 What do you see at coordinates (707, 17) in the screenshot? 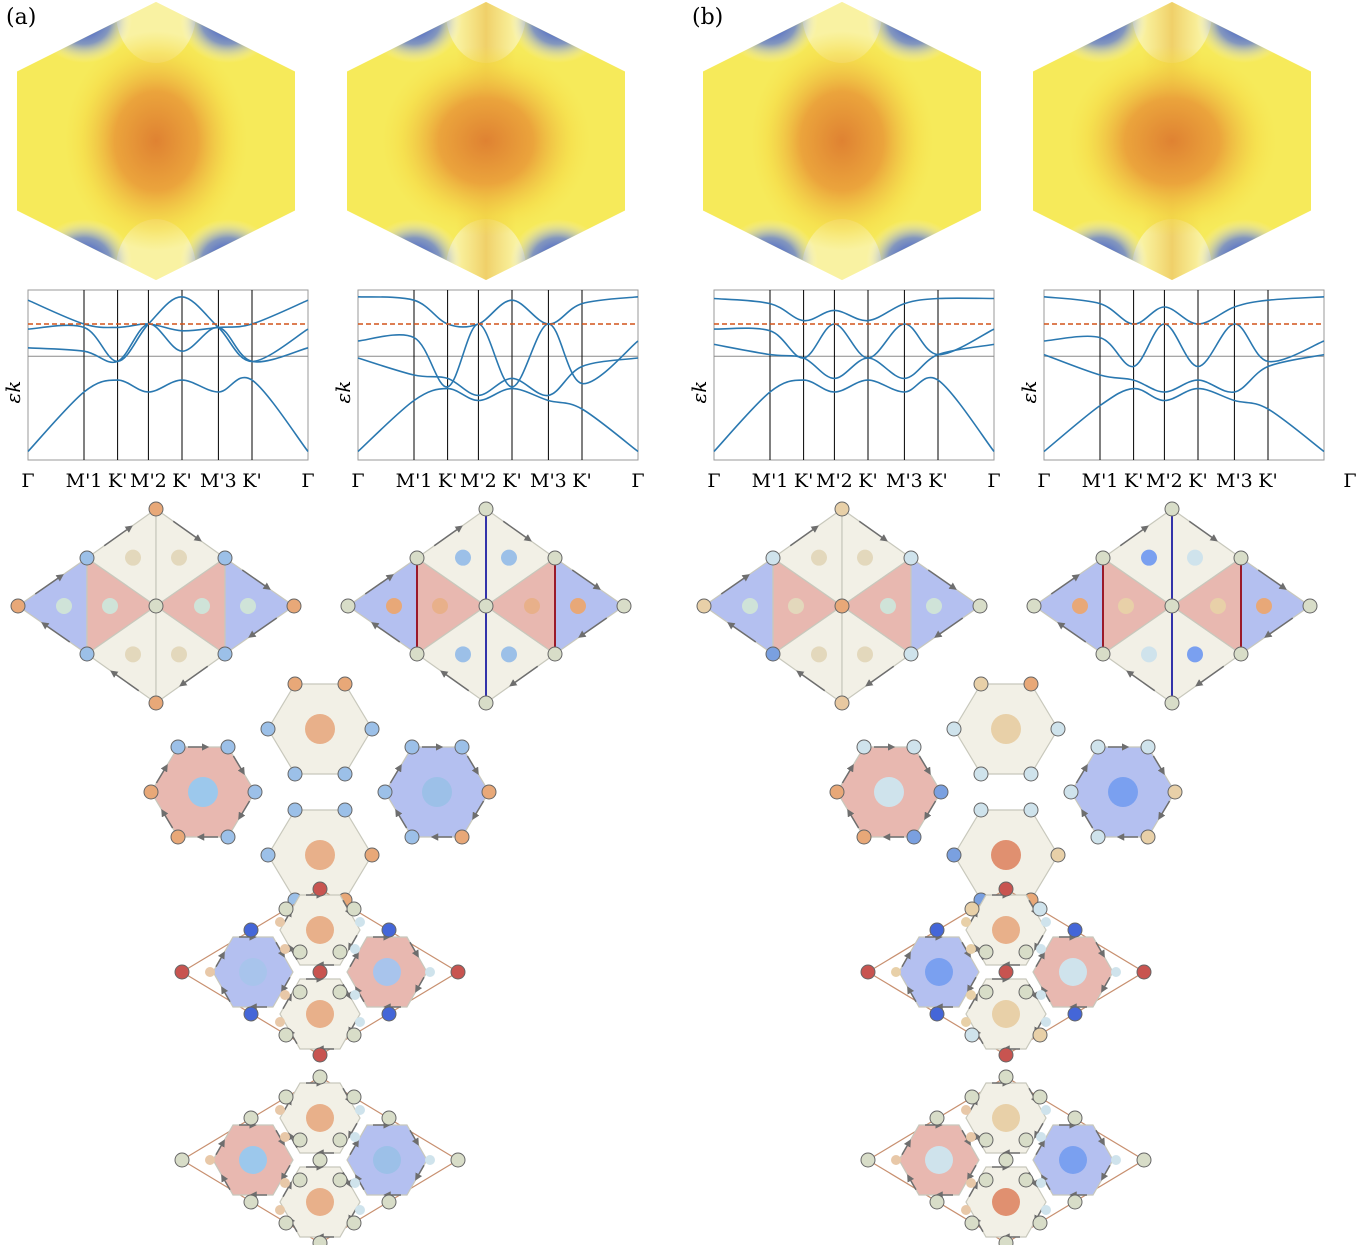
I see `panel-label-b: (b)` at bounding box center [707, 17].